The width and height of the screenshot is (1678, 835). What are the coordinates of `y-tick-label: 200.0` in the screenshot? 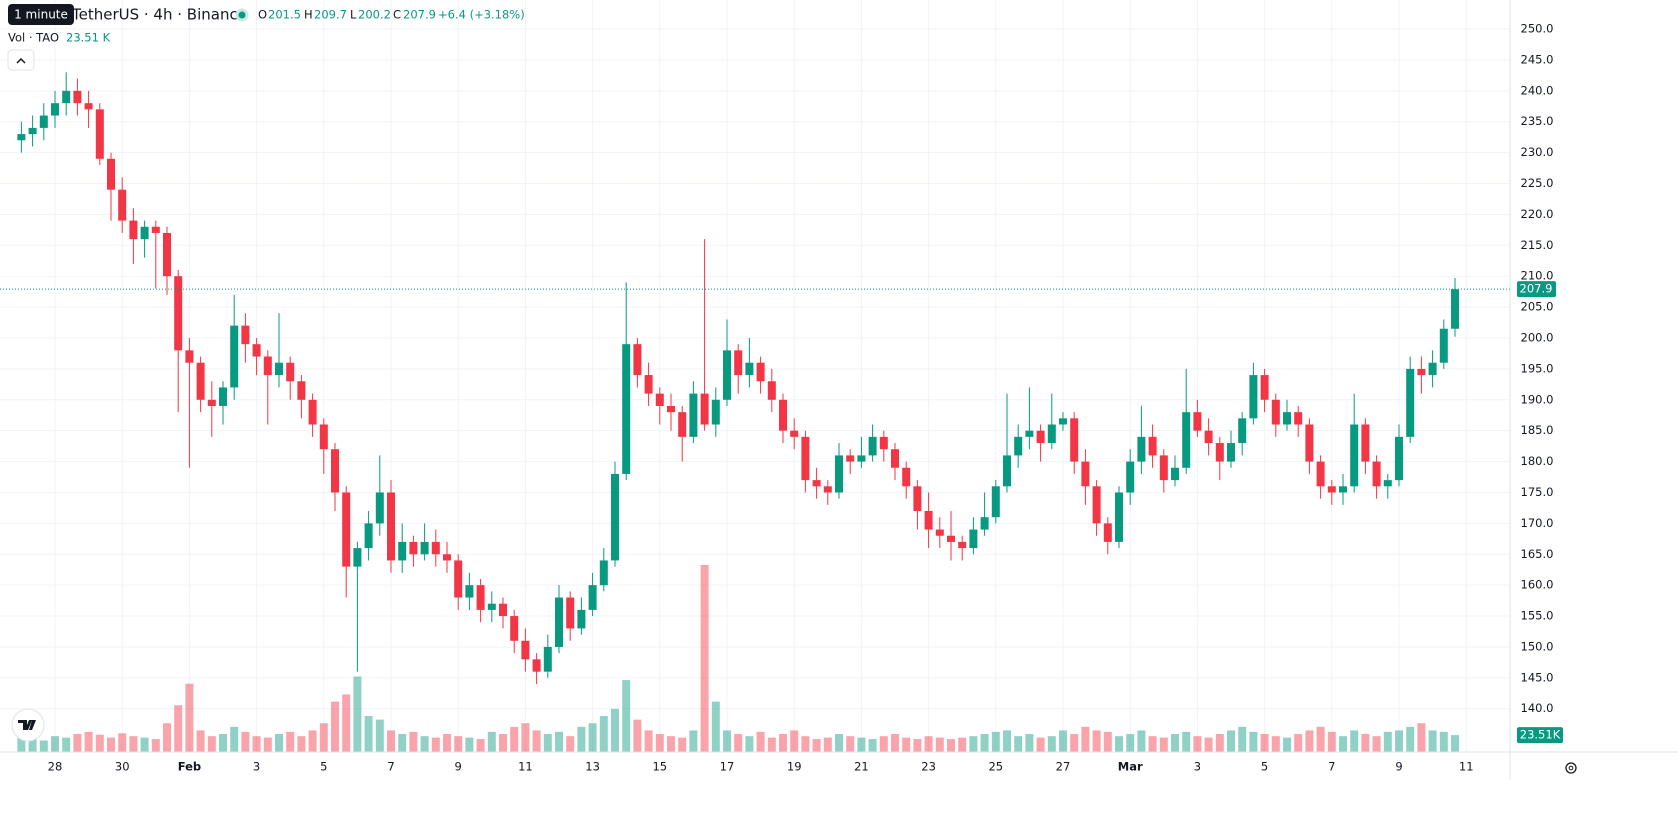 It's located at (1537, 337).